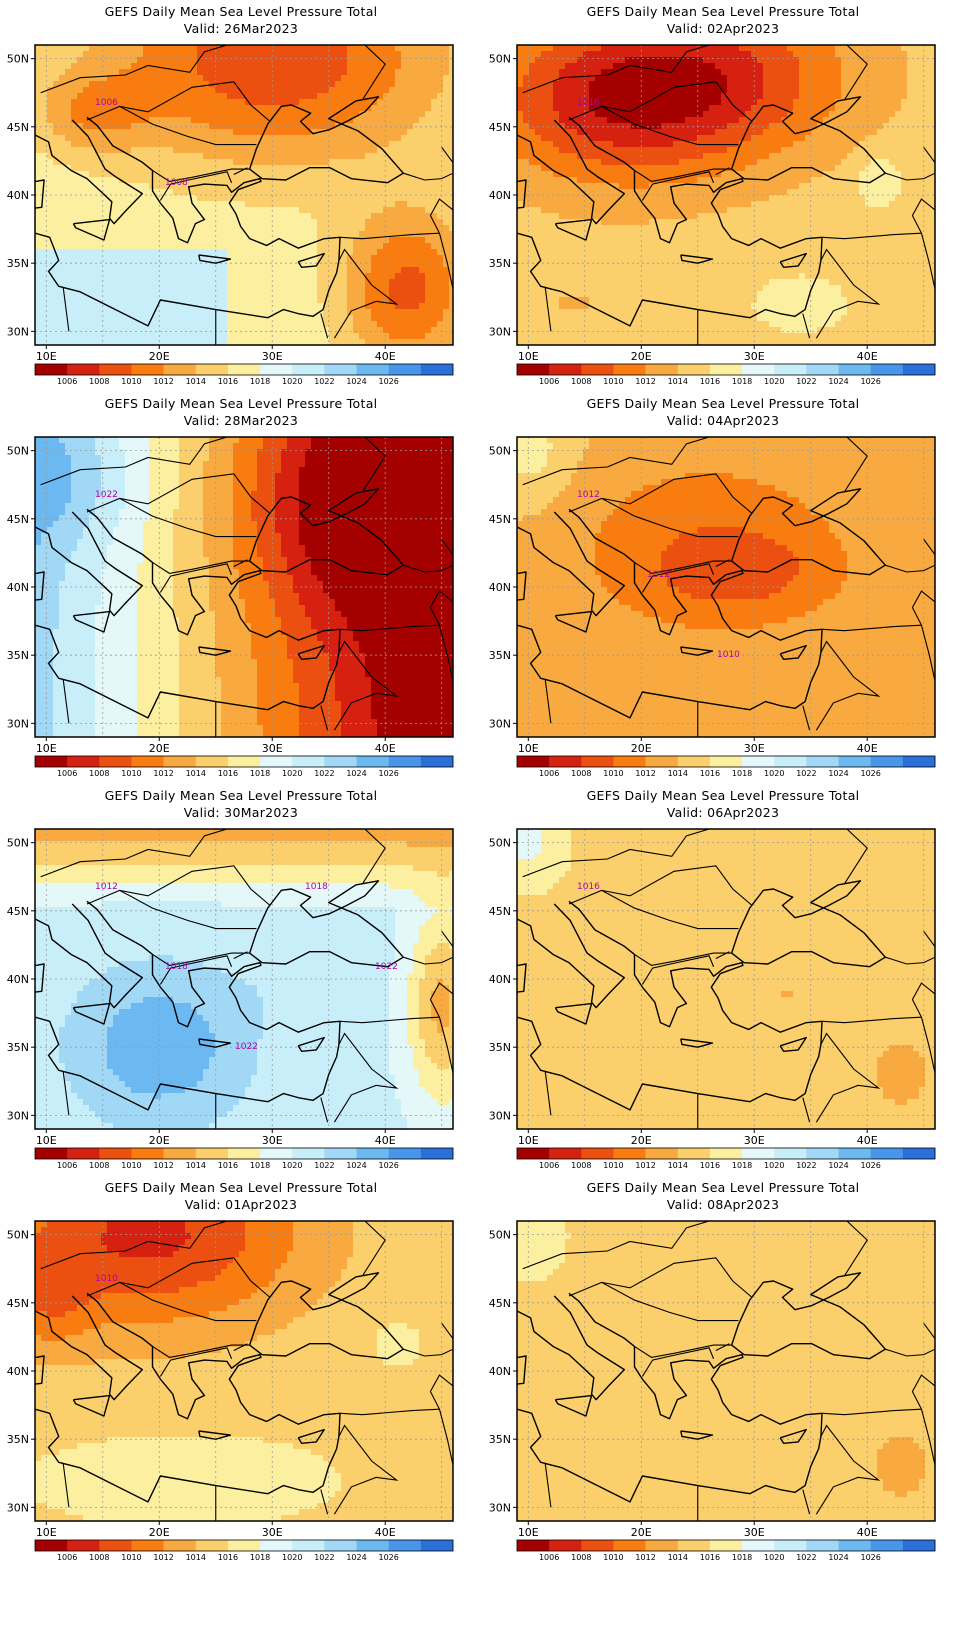 The width and height of the screenshot is (964, 1640). I want to click on colorbar-label: 1026, so click(389, 381).